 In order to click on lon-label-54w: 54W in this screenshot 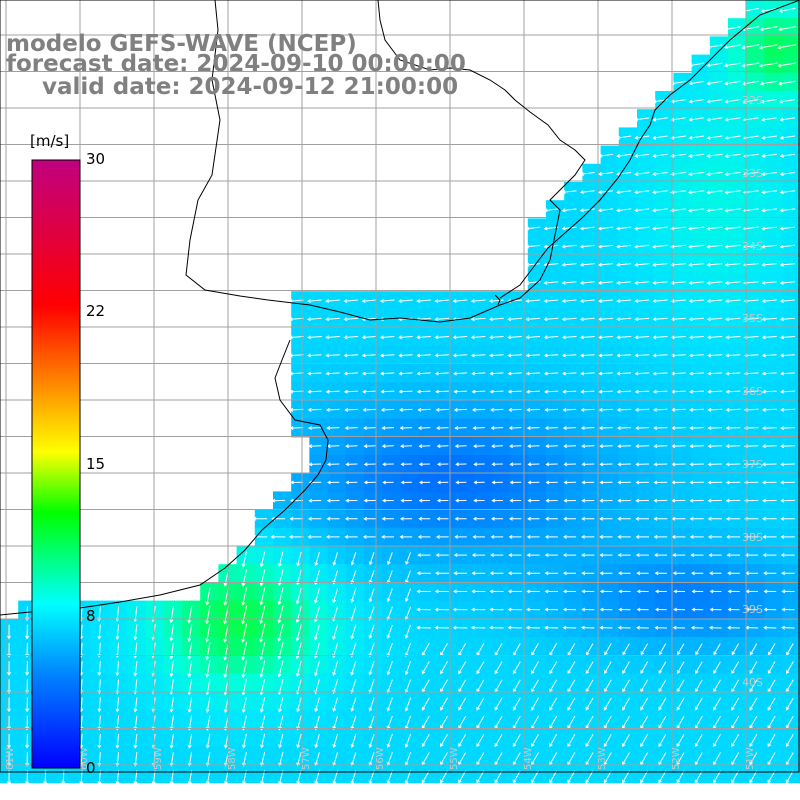, I will do `click(528, 758)`.